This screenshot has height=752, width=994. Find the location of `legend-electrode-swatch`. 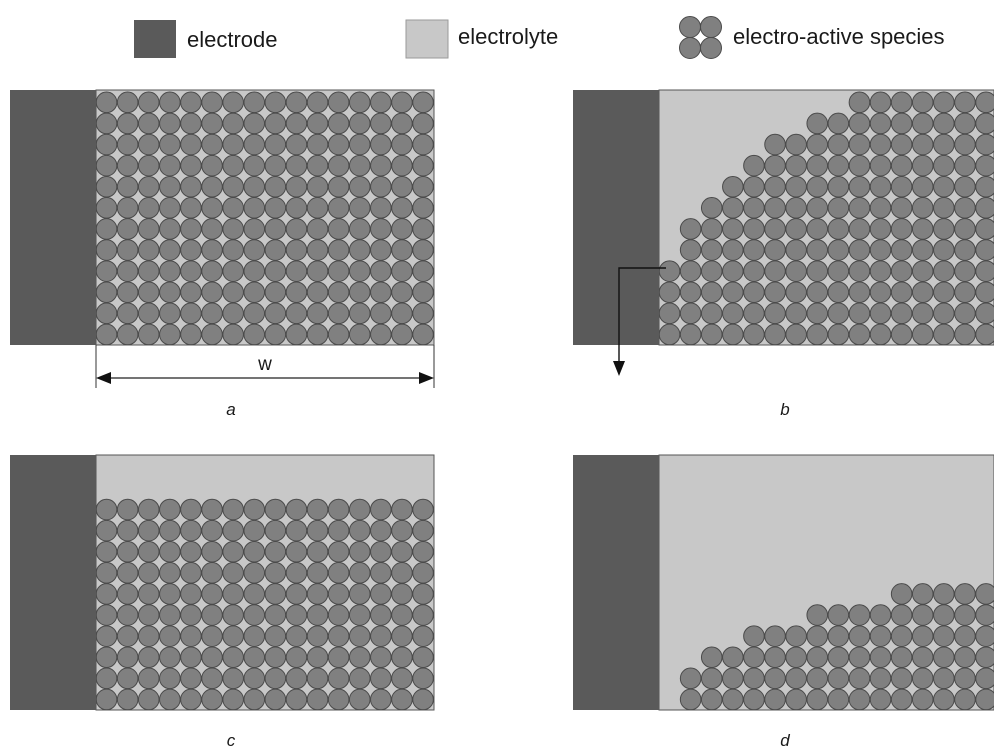

legend-electrode-swatch is located at coordinates (155, 39).